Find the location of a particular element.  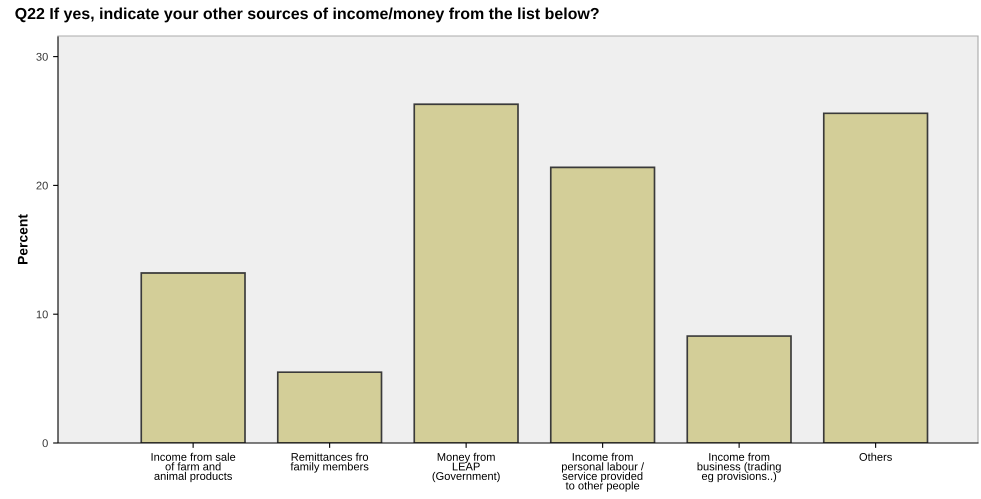

x-tick-label: Others is located at coordinates (875, 456).